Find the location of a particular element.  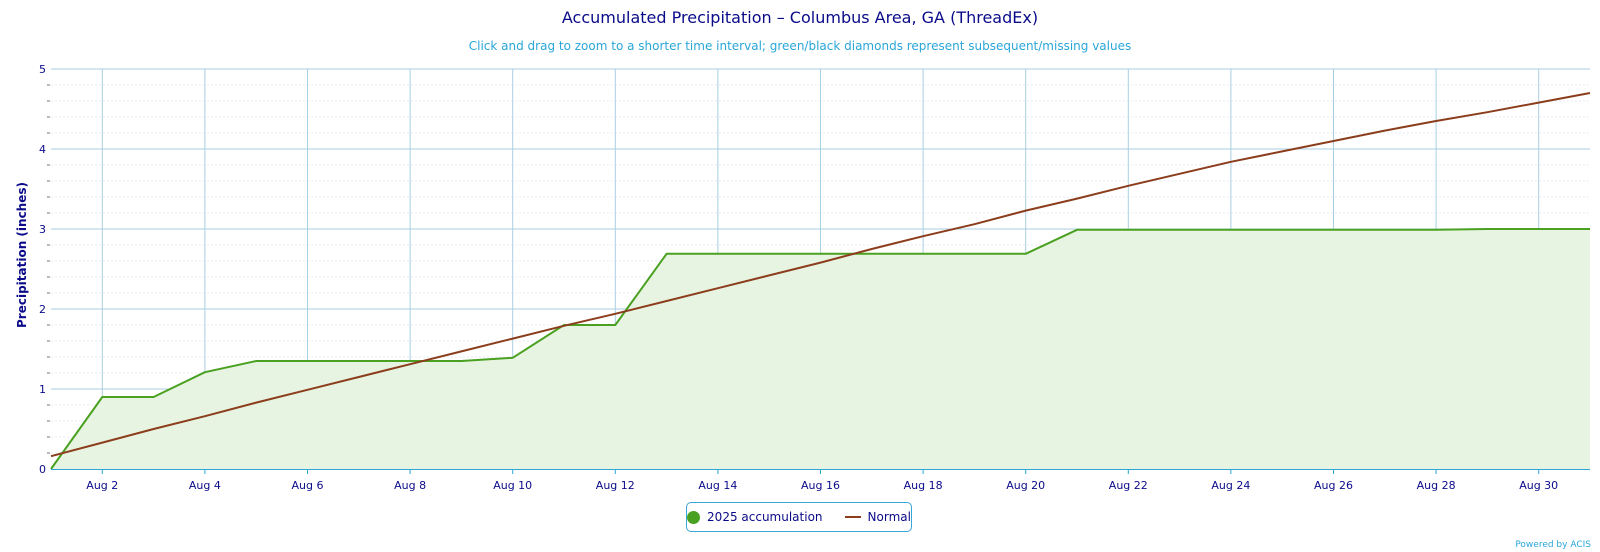

x-tick-label: Aug 6 is located at coordinates (308, 485).